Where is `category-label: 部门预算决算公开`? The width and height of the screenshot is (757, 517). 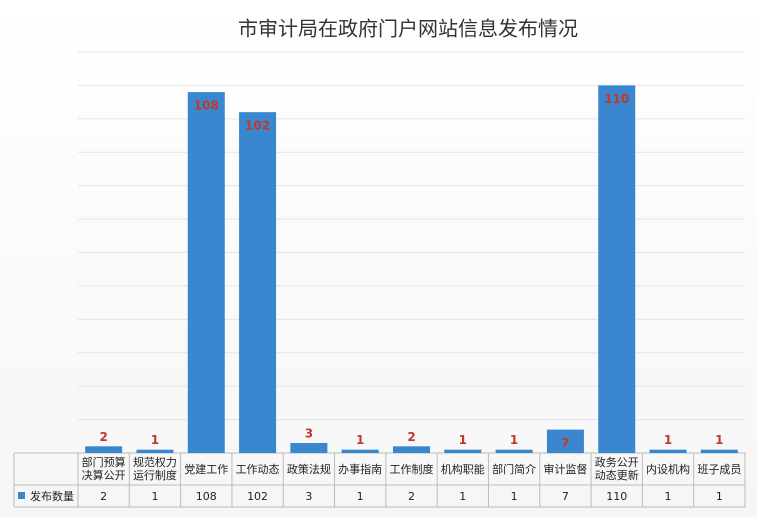 category-label: 部门预算决算公开 is located at coordinates (103, 469).